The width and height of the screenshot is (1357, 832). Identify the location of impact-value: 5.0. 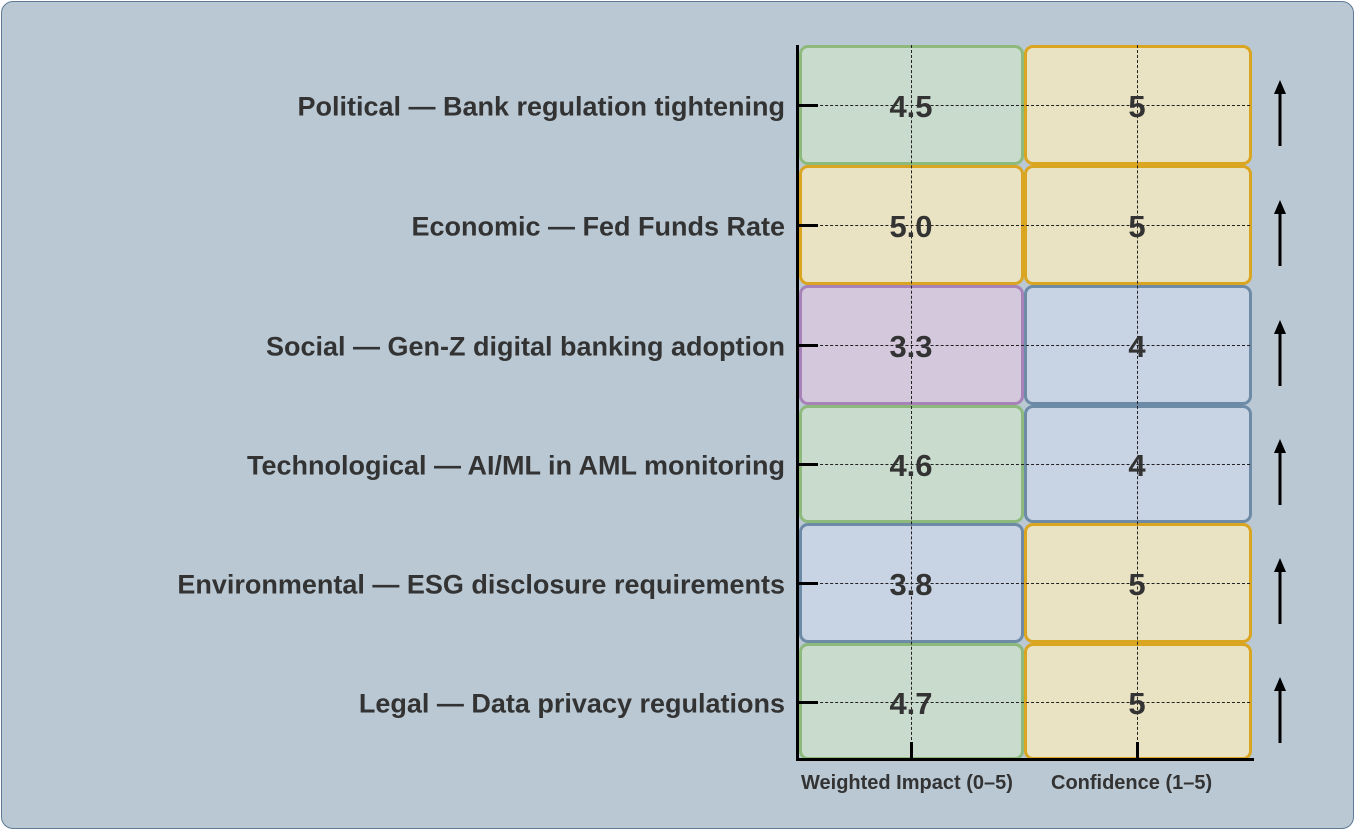
(911, 226).